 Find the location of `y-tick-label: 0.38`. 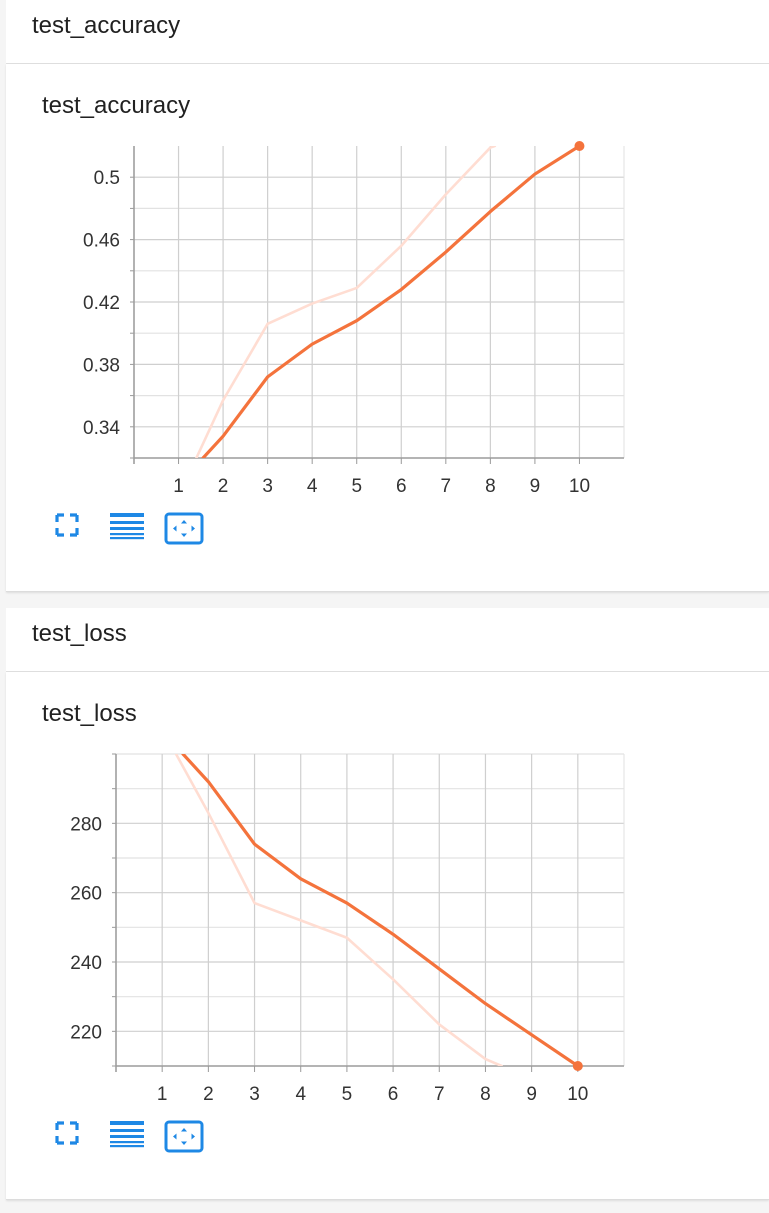

y-tick-label: 0.38 is located at coordinates (101, 365).